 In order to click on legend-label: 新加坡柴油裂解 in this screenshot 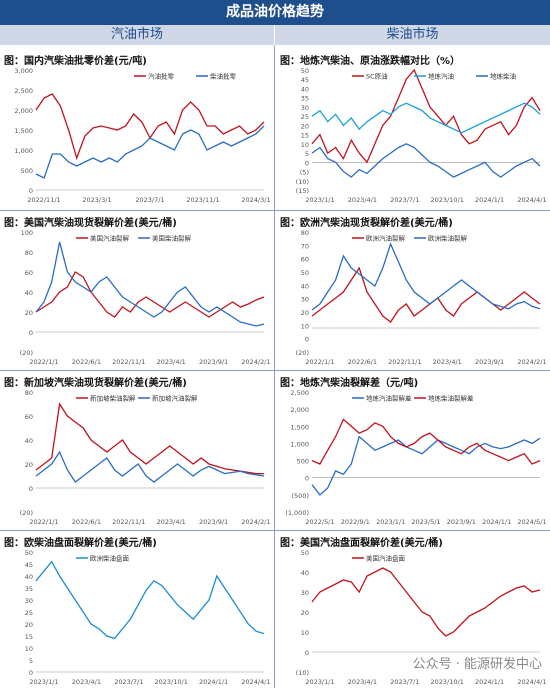, I will do `click(113, 398)`.